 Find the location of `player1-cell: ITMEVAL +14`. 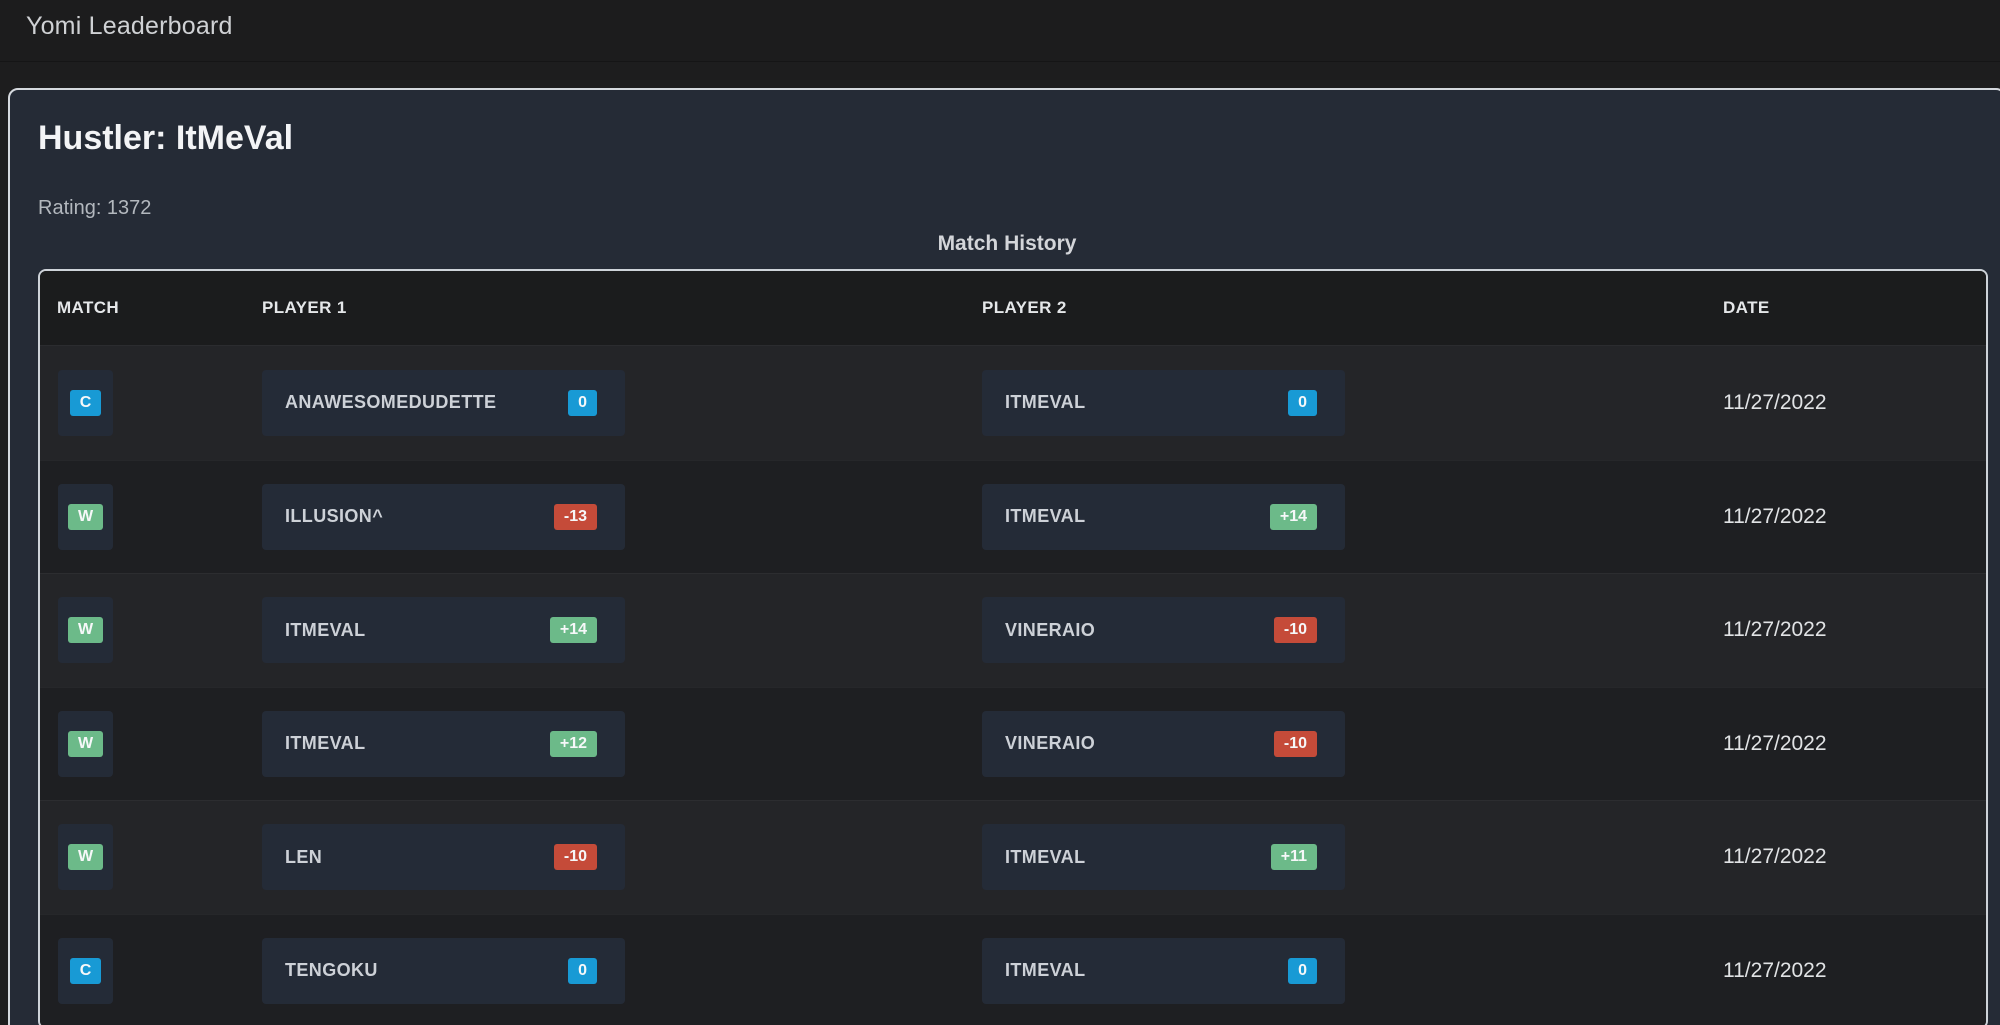

player1-cell: ITMEVAL +14 is located at coordinates (622, 630).